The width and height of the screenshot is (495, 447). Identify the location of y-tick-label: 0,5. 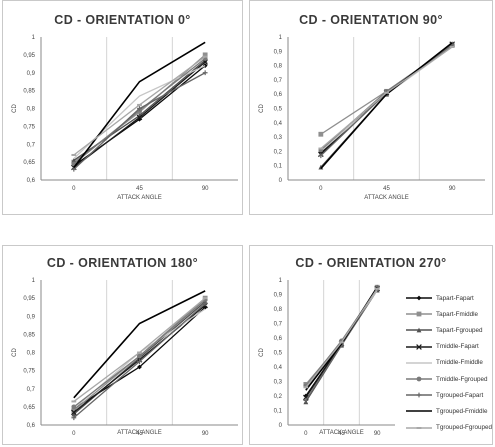
(278, 110).